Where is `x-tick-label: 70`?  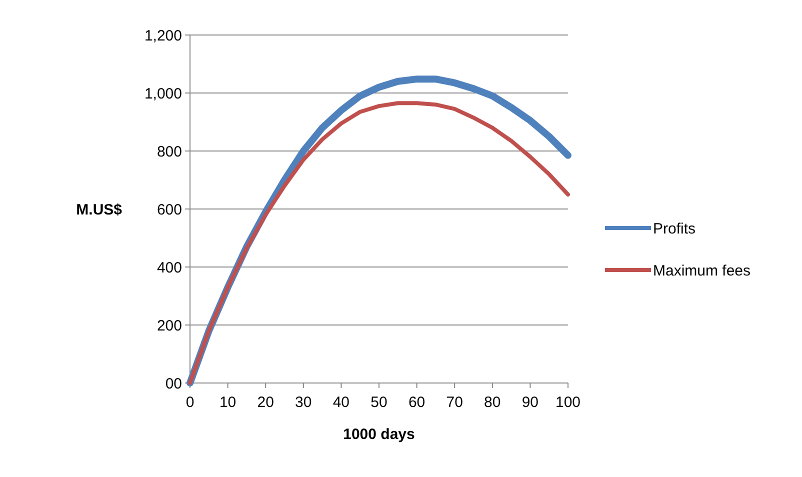 x-tick-label: 70 is located at coordinates (454, 402).